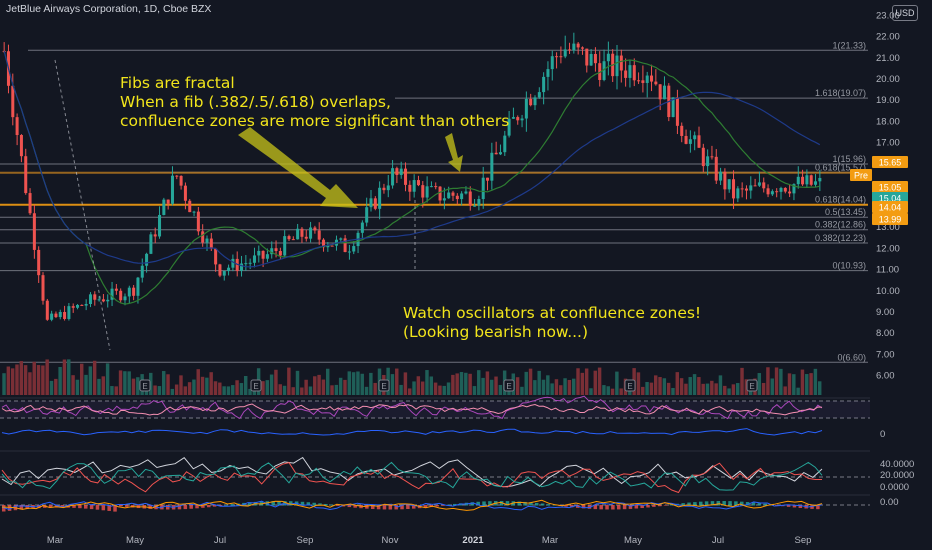 The image size is (932, 550). I want to click on rsi-band, so click(435, 409).